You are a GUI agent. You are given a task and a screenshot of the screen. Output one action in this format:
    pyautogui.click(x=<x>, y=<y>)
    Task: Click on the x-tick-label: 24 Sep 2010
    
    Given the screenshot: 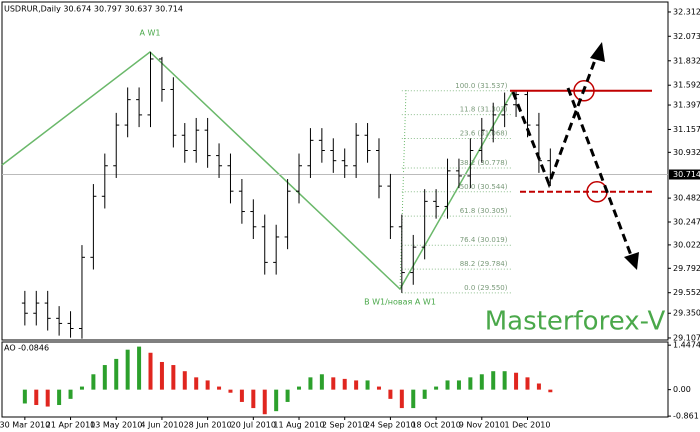 What is the action you would take?
    pyautogui.click(x=390, y=425)
    